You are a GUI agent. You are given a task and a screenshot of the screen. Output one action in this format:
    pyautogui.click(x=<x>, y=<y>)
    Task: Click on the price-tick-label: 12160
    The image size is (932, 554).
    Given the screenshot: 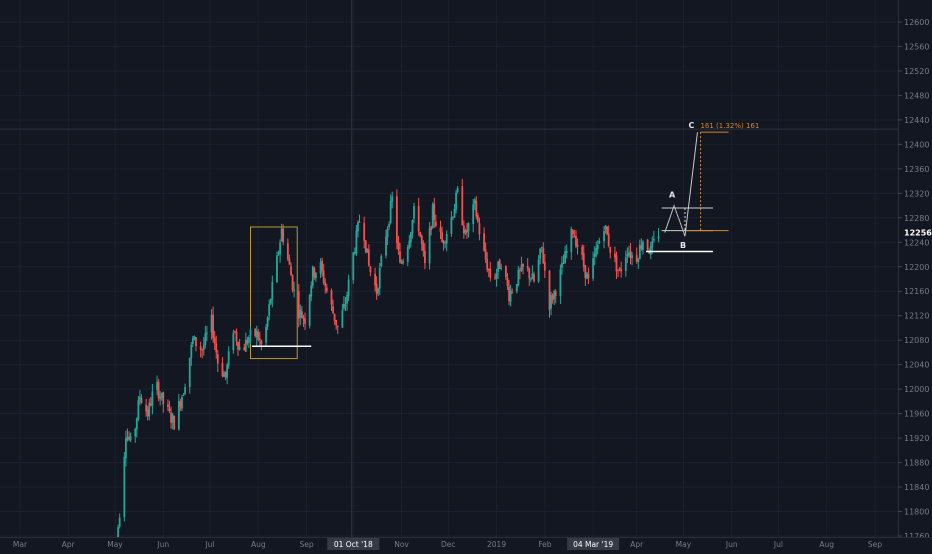 What is the action you would take?
    pyautogui.click(x=916, y=291)
    